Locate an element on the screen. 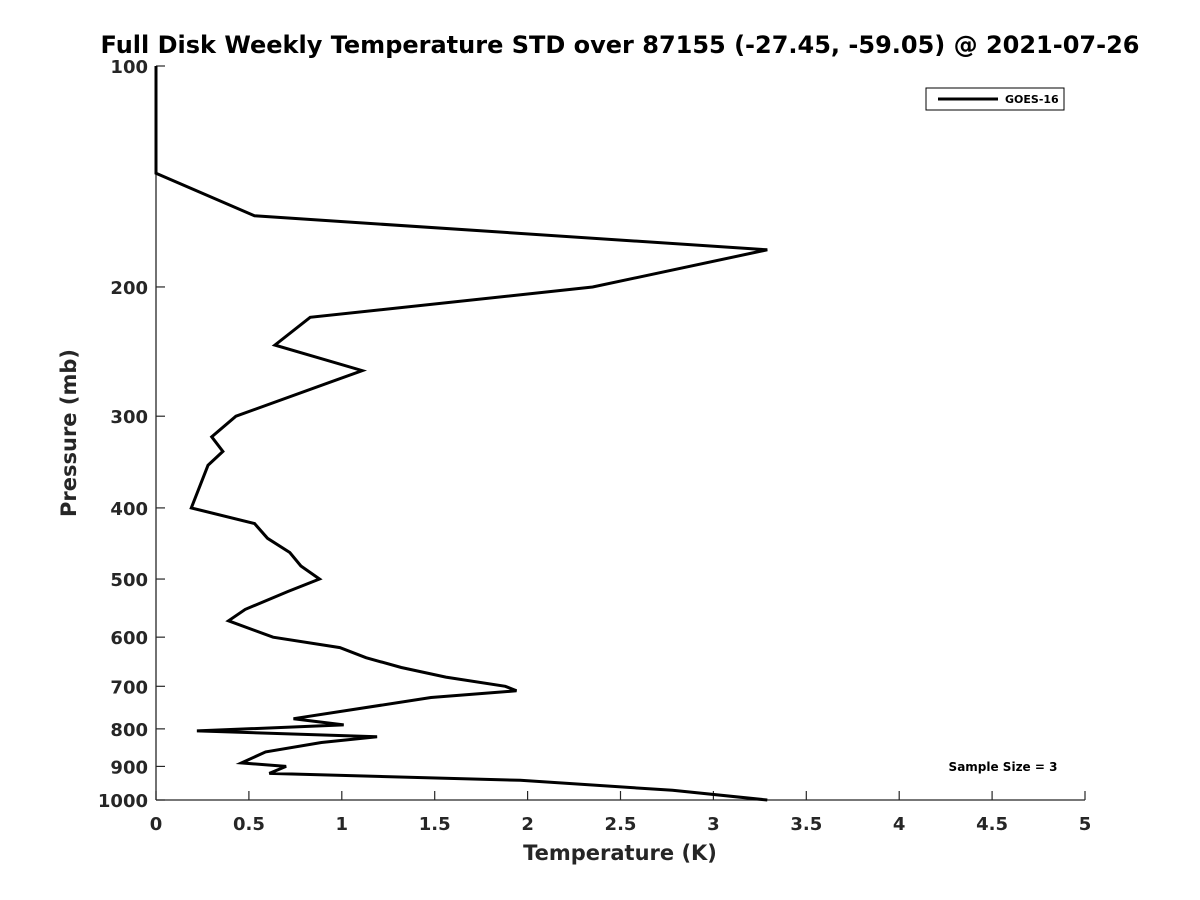  y-tick-label: 200 is located at coordinates (129, 288).